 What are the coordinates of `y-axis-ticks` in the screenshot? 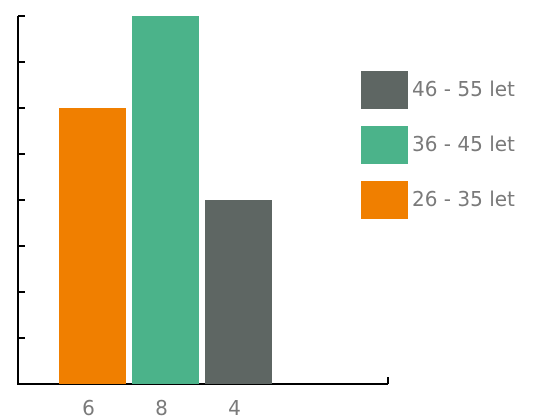 It's located at (21, 177).